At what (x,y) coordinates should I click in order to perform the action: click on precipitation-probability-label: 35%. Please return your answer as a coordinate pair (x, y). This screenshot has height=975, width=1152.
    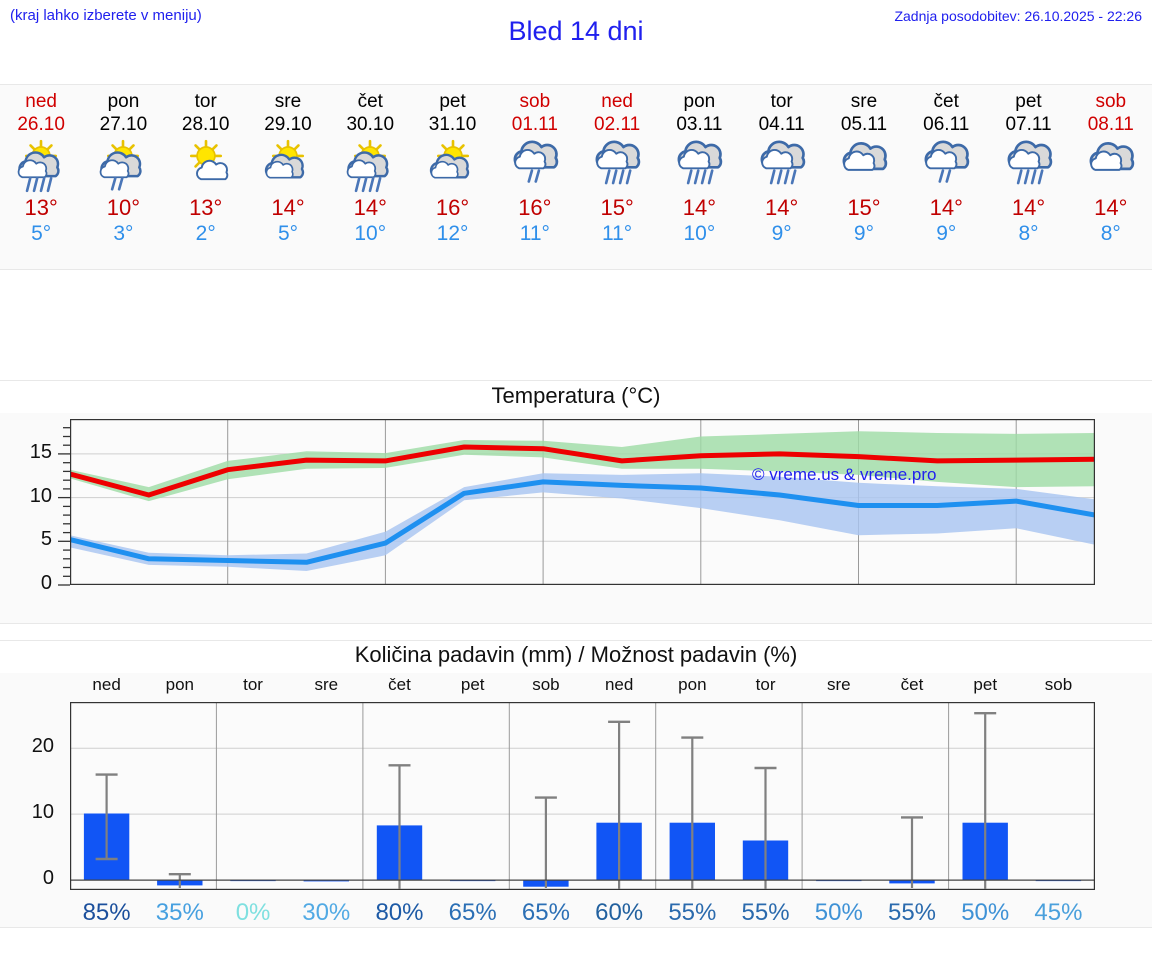
    Looking at the image, I should click on (179, 912).